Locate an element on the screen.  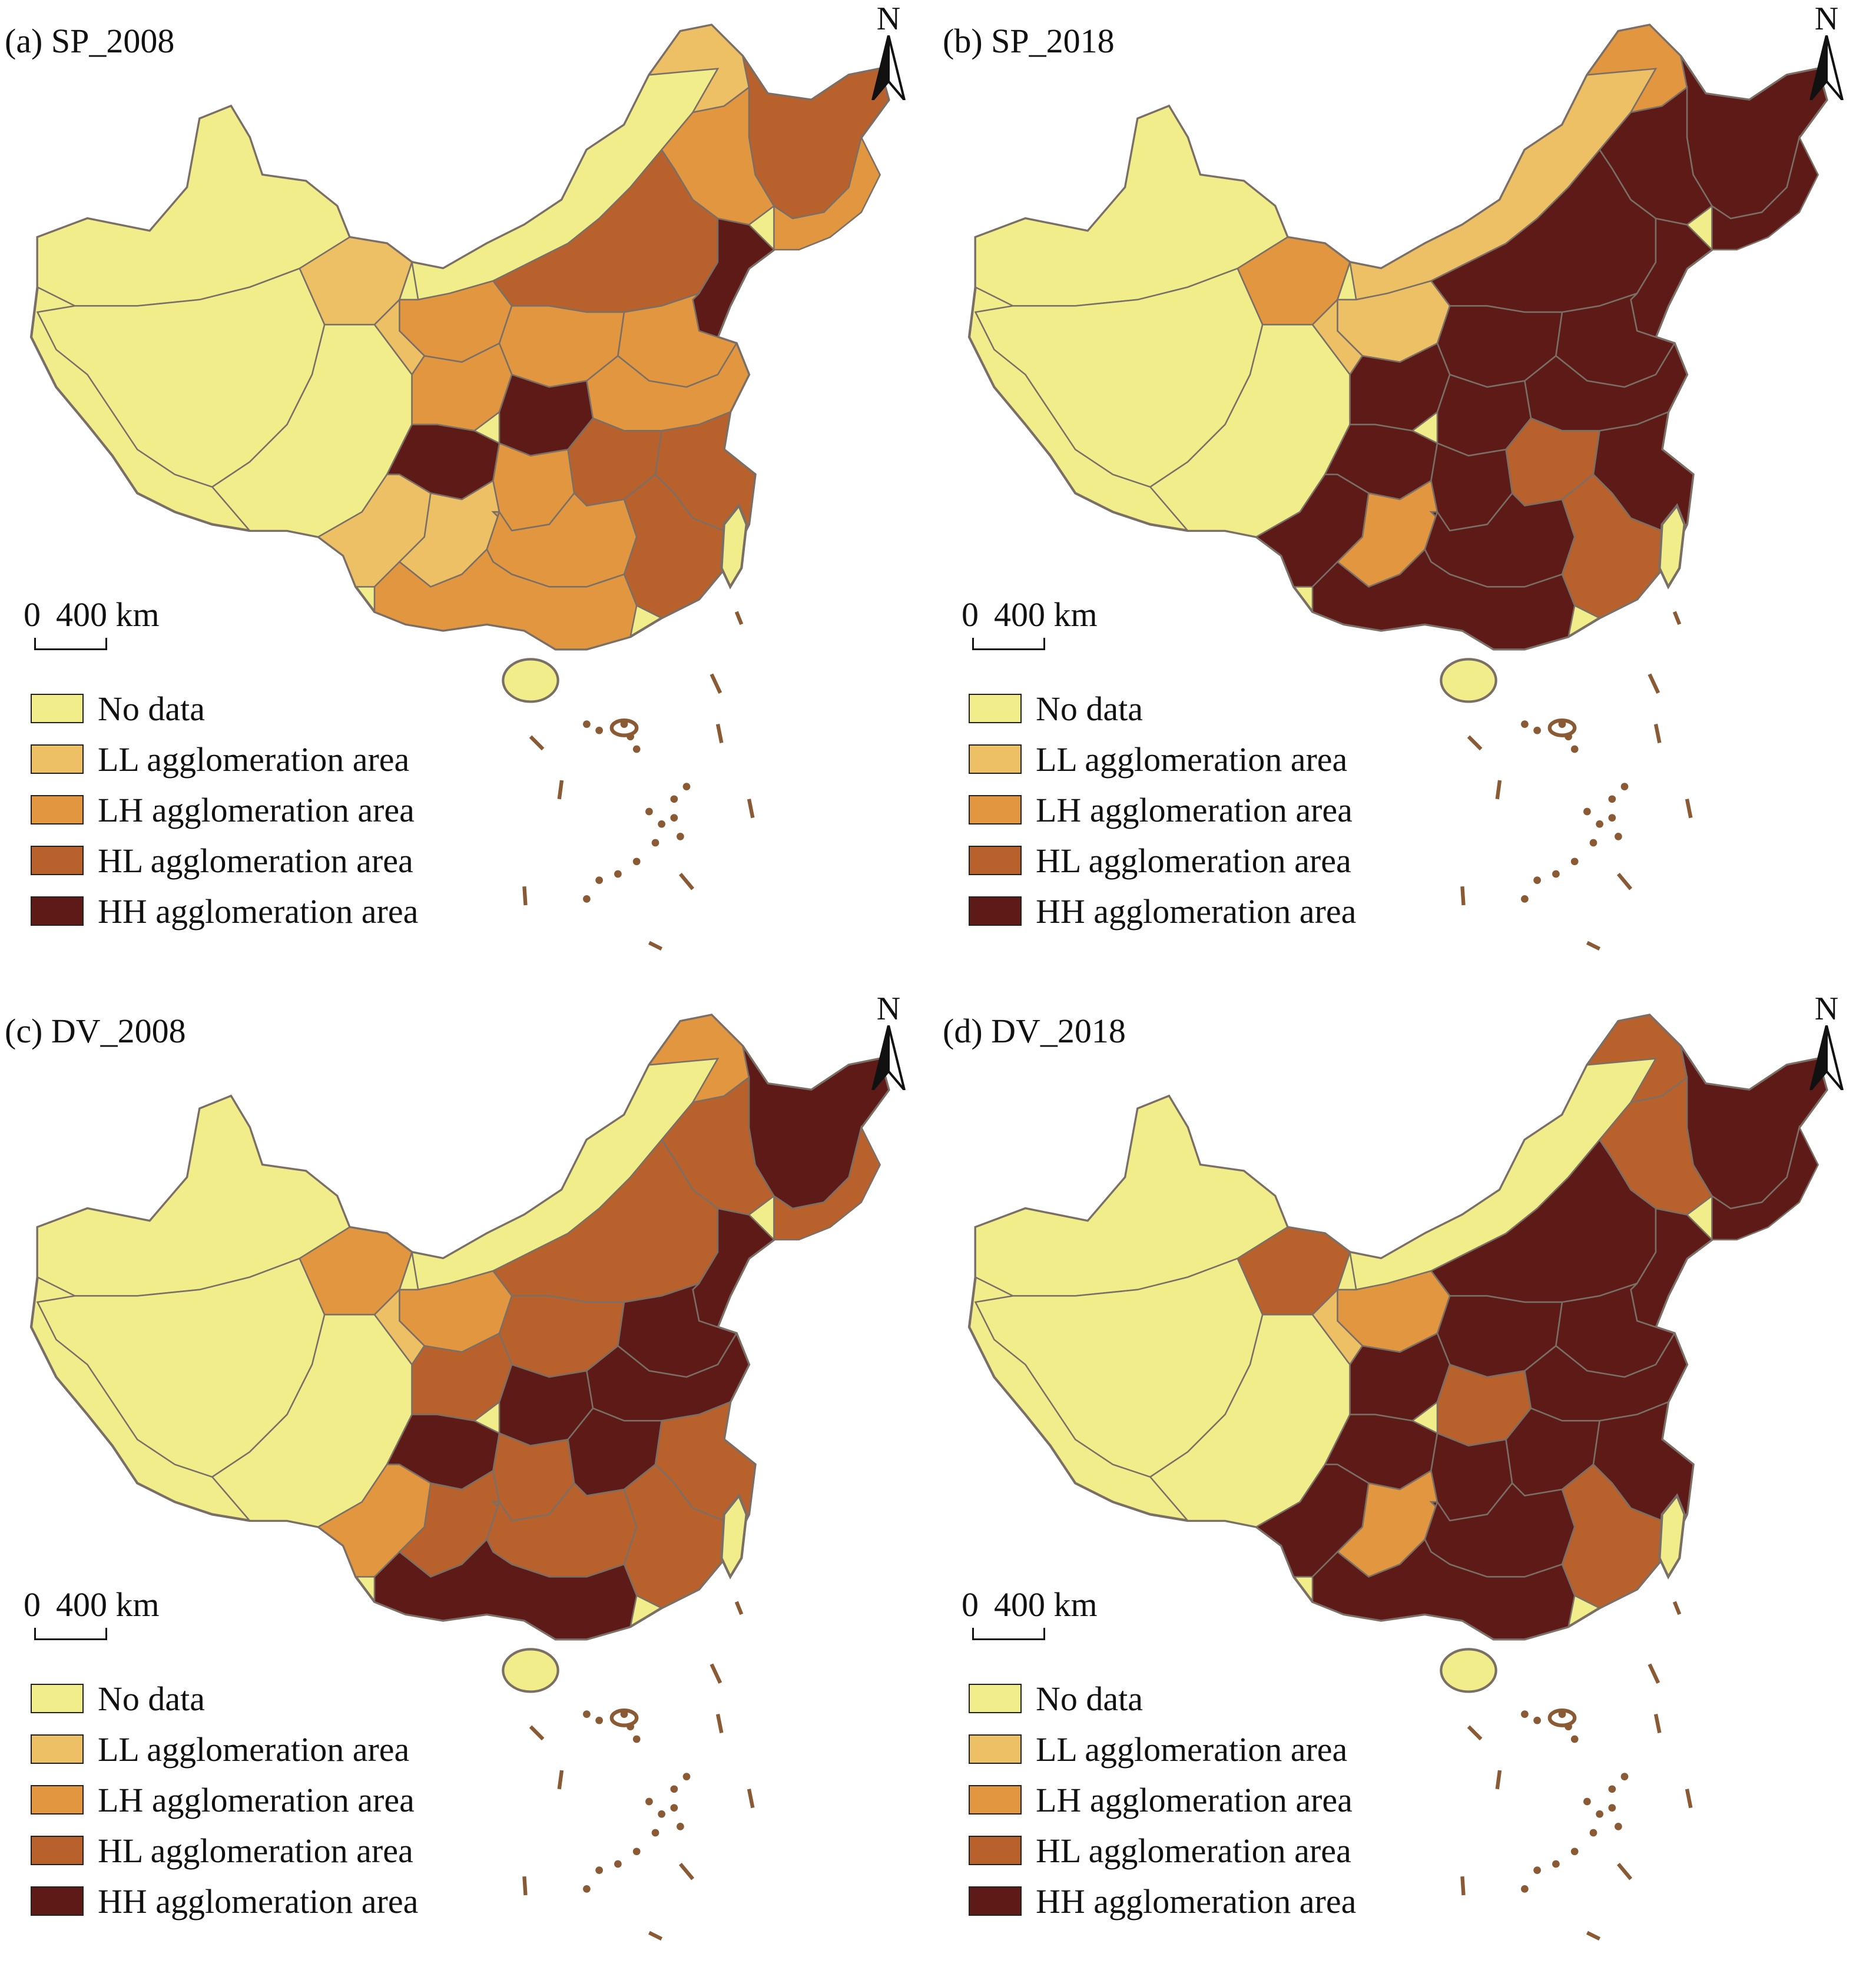
panel-title: (b) SP_2018 is located at coordinates (1029, 41).